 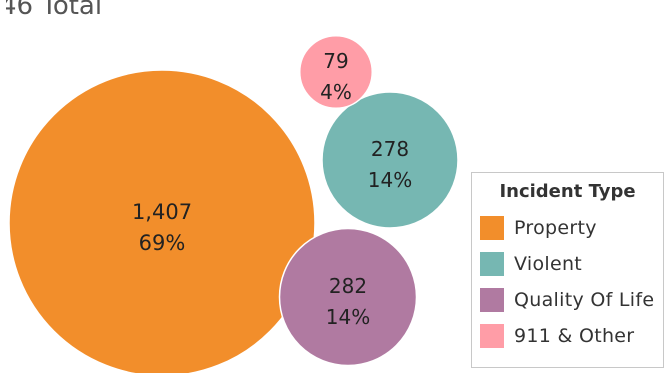 I want to click on legend-item-violent: Violent, so click(x=531, y=264).